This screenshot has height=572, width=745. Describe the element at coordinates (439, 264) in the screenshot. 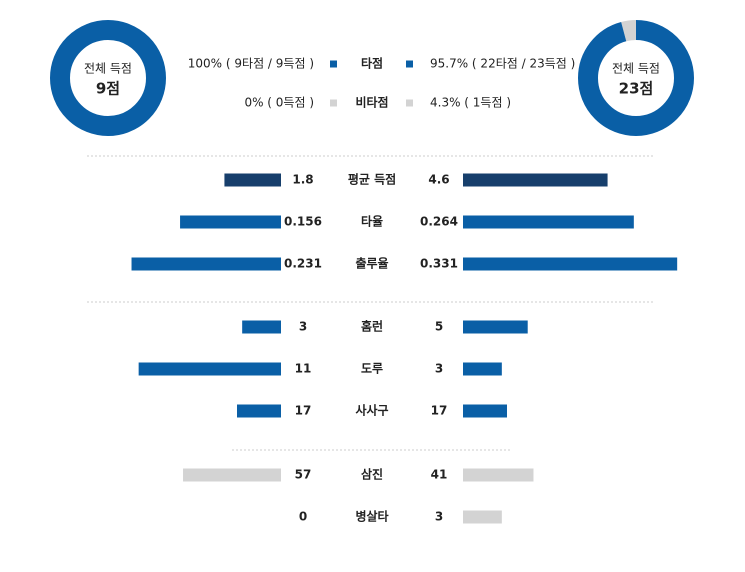

I see `value-right: 0.331` at that location.